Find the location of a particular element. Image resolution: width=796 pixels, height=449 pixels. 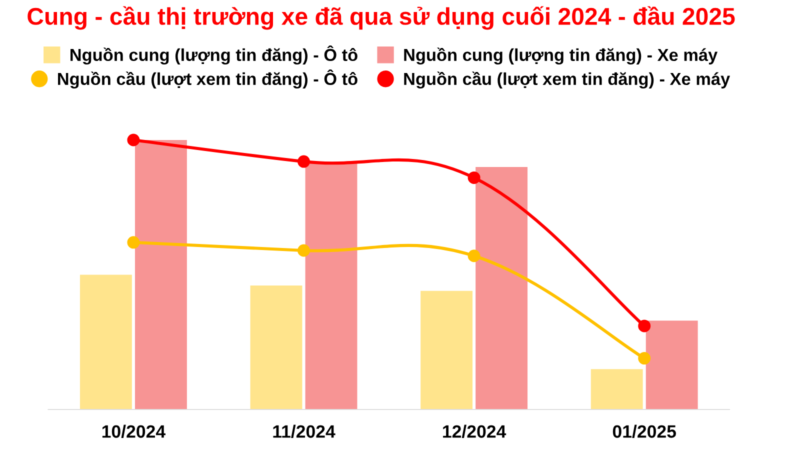

legend-label: Nguồn cung (lượng tin đăng) - Ô tô is located at coordinates (214, 55).